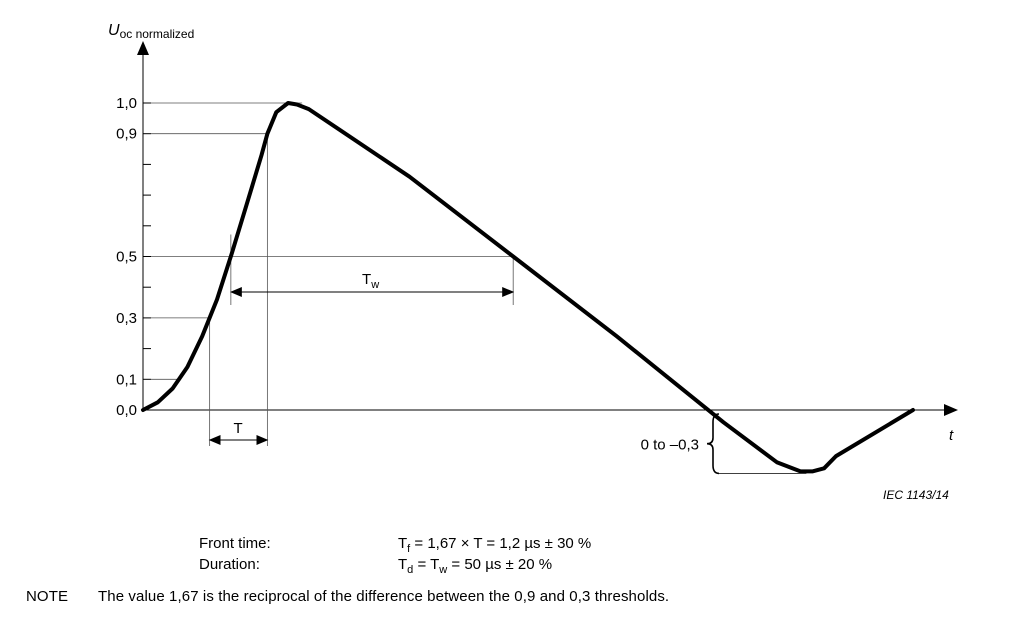  I want to click on y-axis-label: Uoc normalized, so click(151, 31).